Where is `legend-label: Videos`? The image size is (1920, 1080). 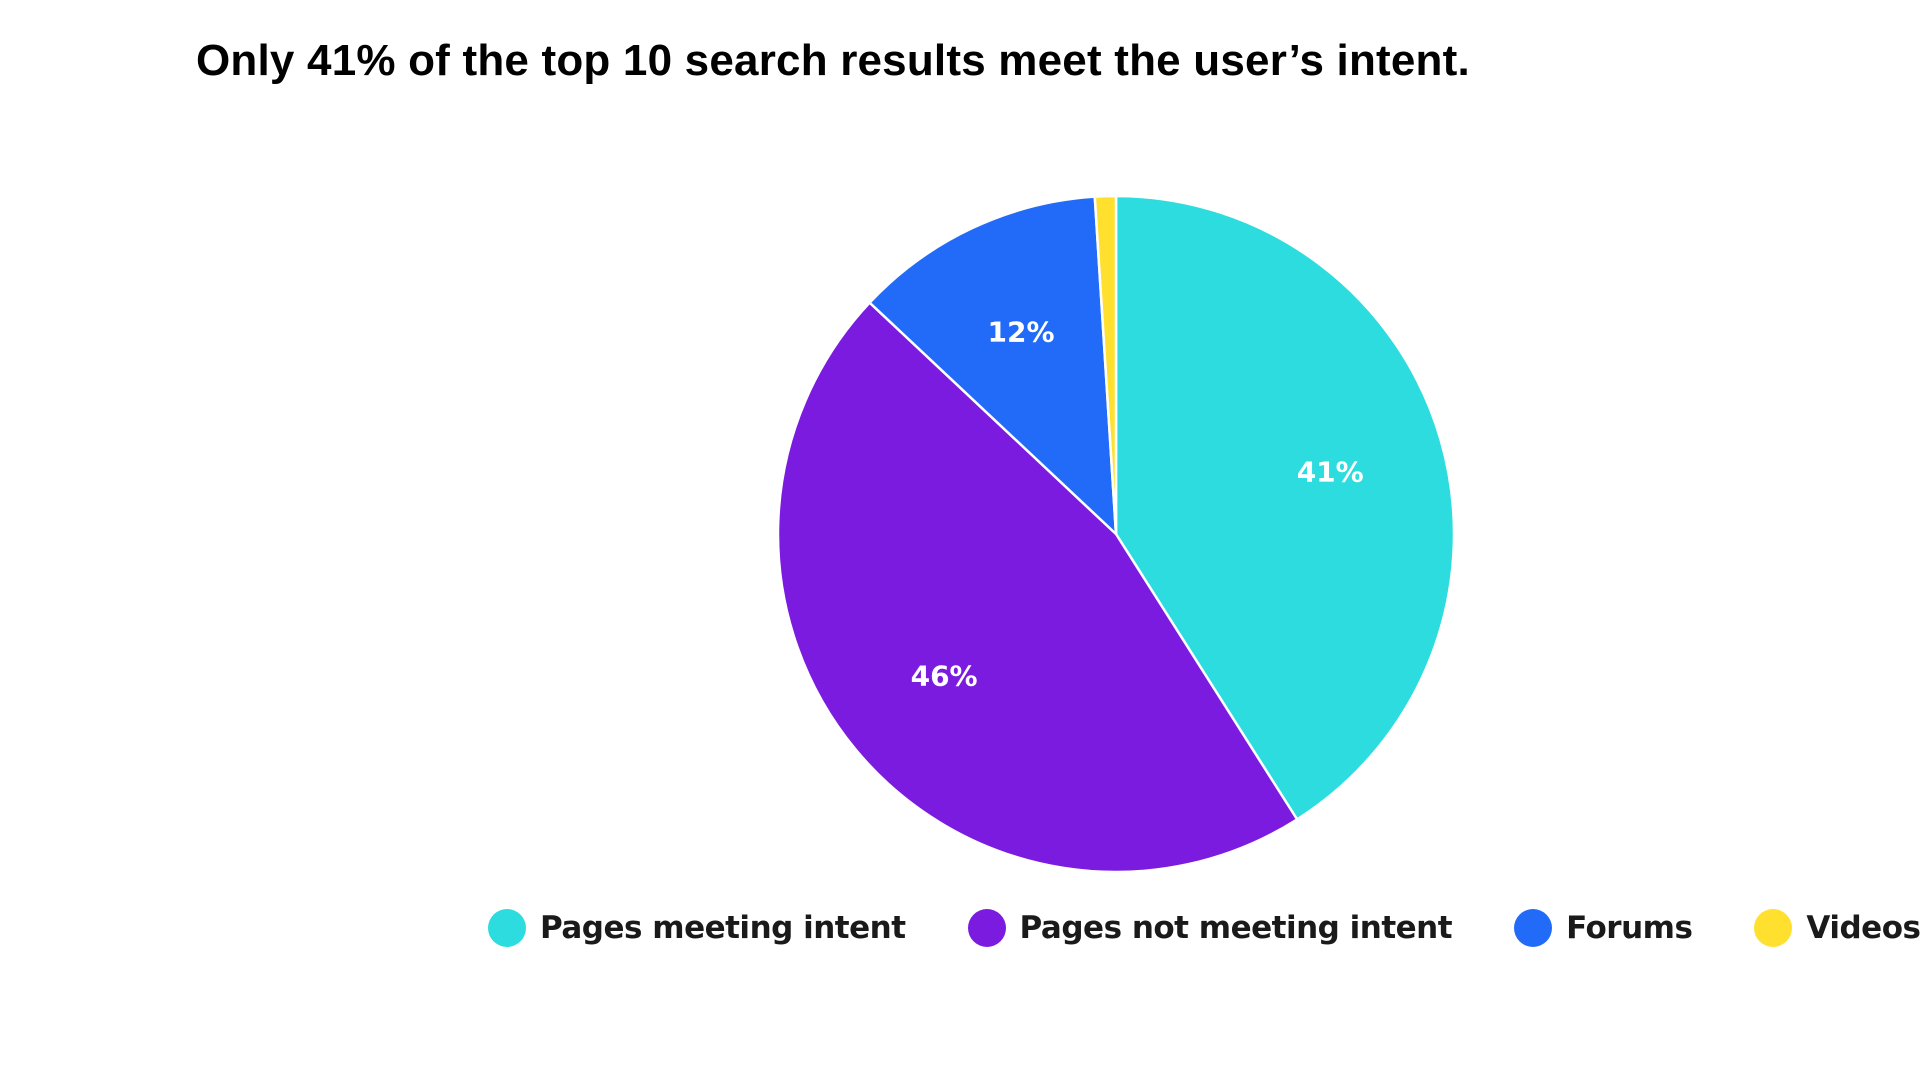 legend-label: Videos is located at coordinates (1863, 928).